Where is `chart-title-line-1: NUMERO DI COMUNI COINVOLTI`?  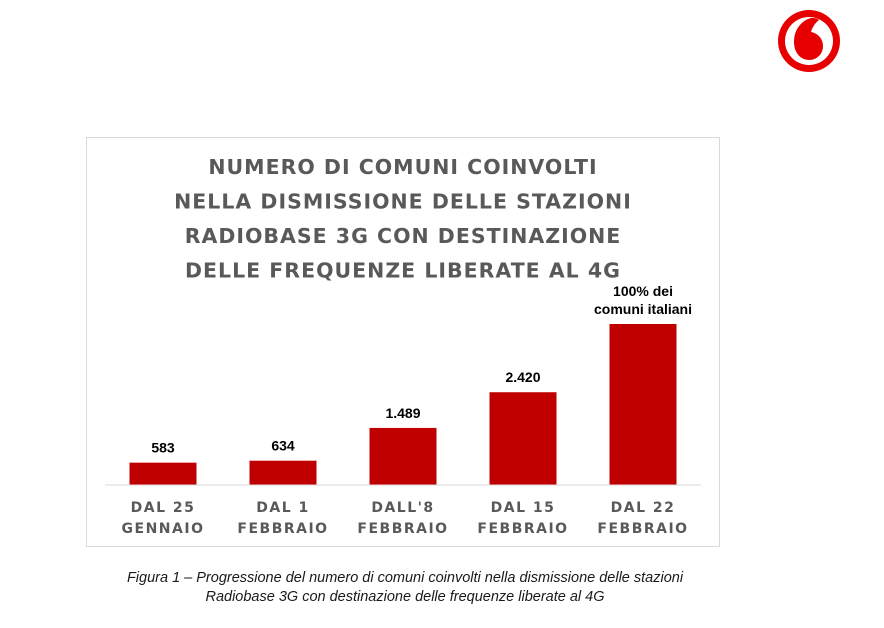 chart-title-line-1: NUMERO DI COMUNI COINVOLTI is located at coordinates (402, 167).